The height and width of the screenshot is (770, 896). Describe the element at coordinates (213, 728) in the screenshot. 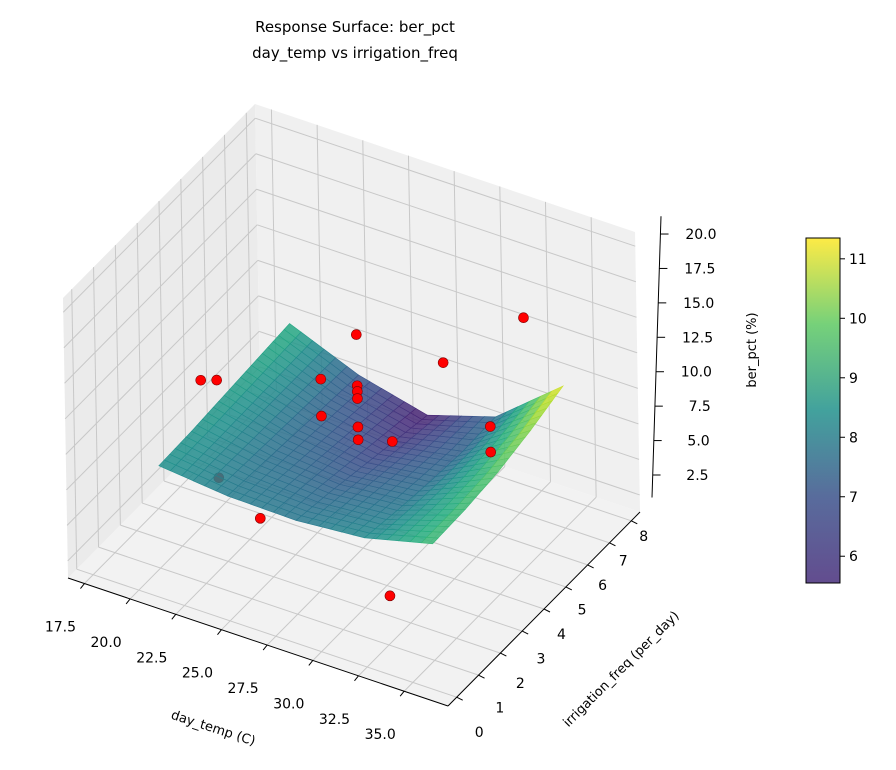

I see `x-axis-label: day_temp (C)` at that location.